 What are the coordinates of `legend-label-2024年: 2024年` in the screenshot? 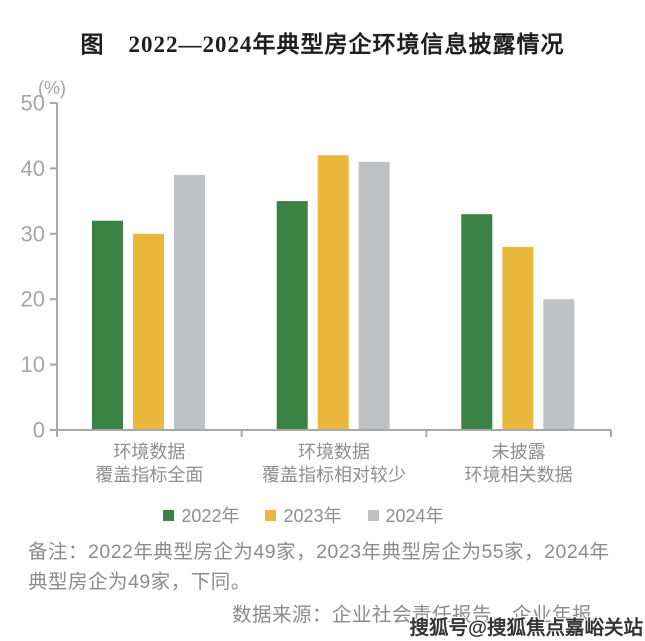 It's located at (414, 516).